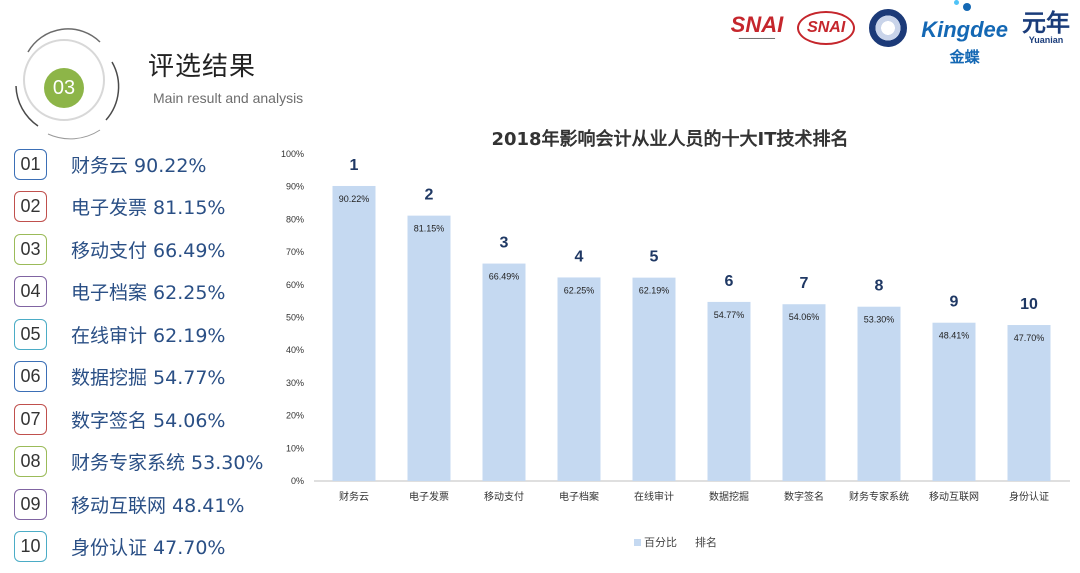 The width and height of the screenshot is (1080, 573). I want to click on rank-label: 财务专家系统 53.30%, so click(167, 463).